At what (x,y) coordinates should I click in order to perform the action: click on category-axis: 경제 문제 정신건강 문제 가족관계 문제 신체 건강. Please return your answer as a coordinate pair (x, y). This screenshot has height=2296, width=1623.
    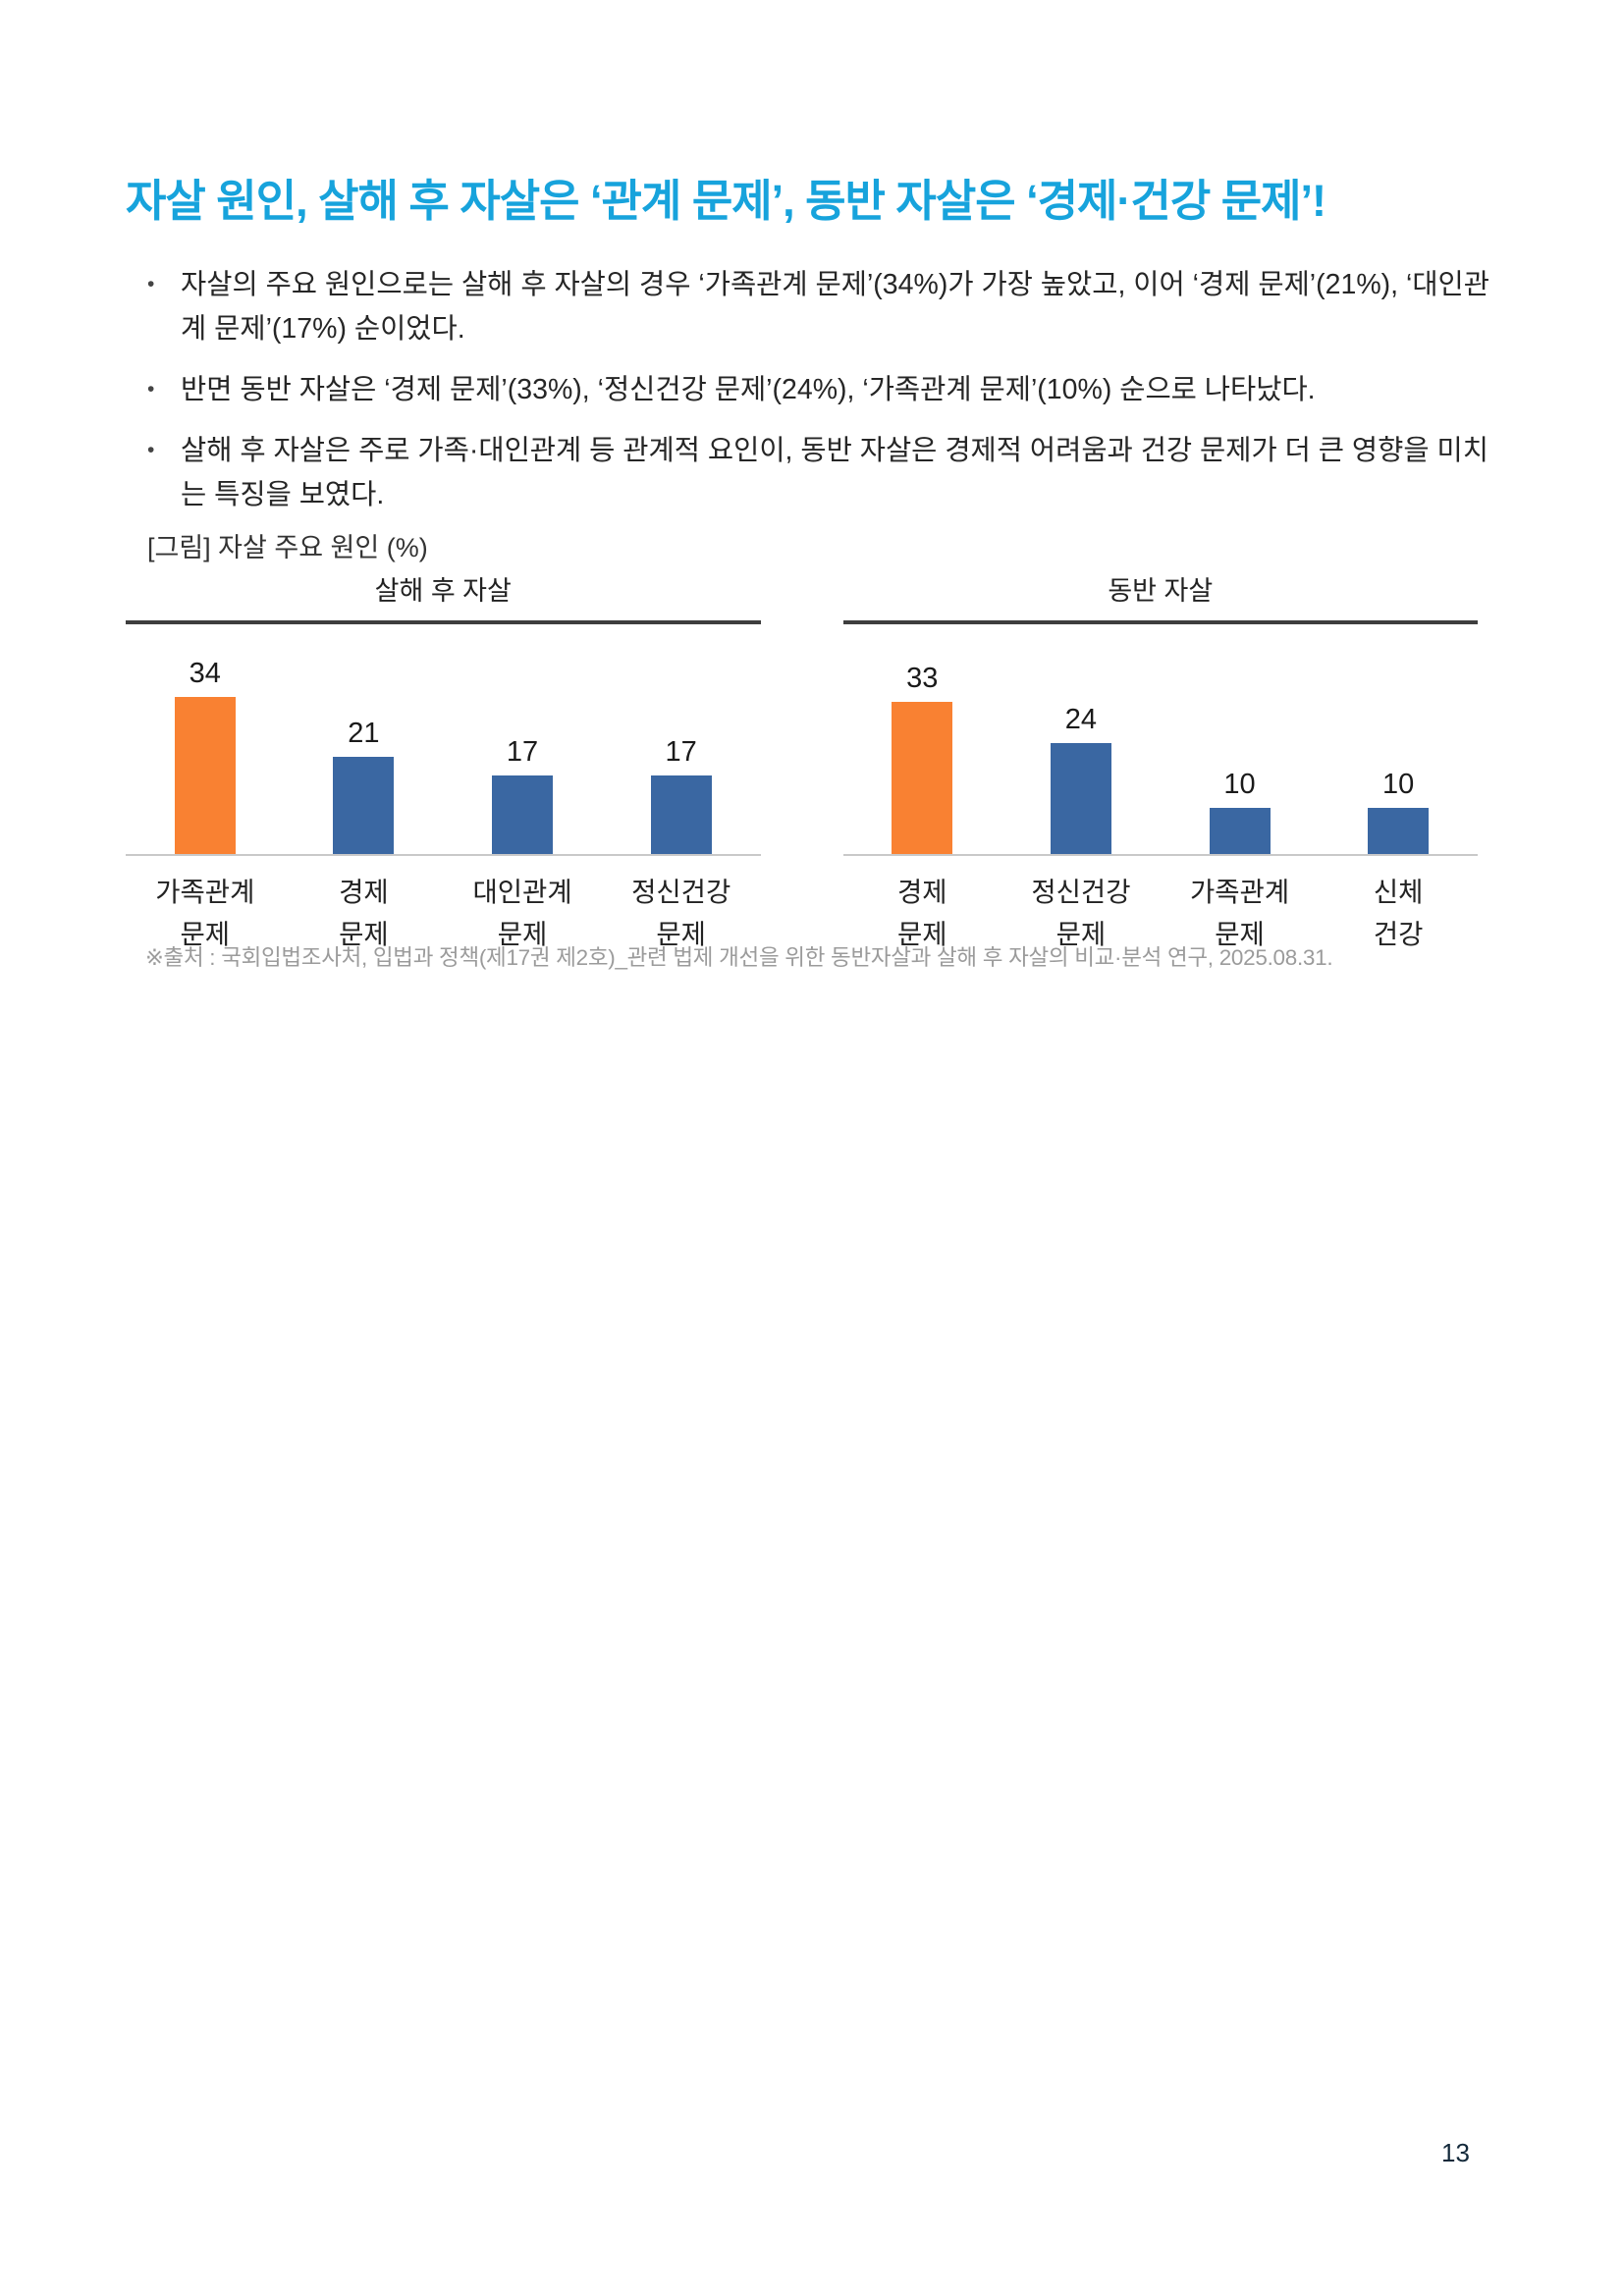
    Looking at the image, I should click on (1161, 913).